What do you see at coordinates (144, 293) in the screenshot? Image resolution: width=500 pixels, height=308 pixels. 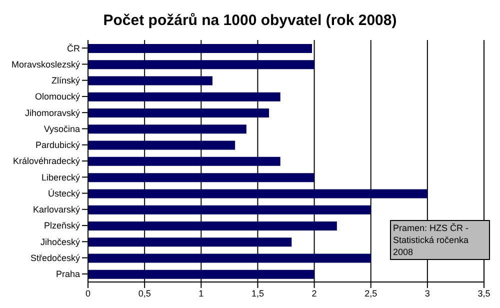 I see `x-tick-label: 0,5` at bounding box center [144, 293].